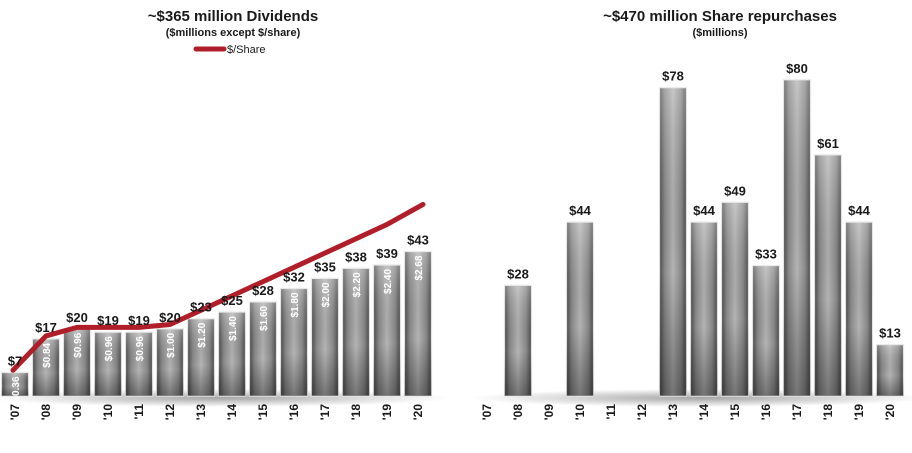 This screenshot has height=453, width=912. Describe the element at coordinates (170, 412) in the screenshot. I see `dividend-year-tick: '12` at that location.